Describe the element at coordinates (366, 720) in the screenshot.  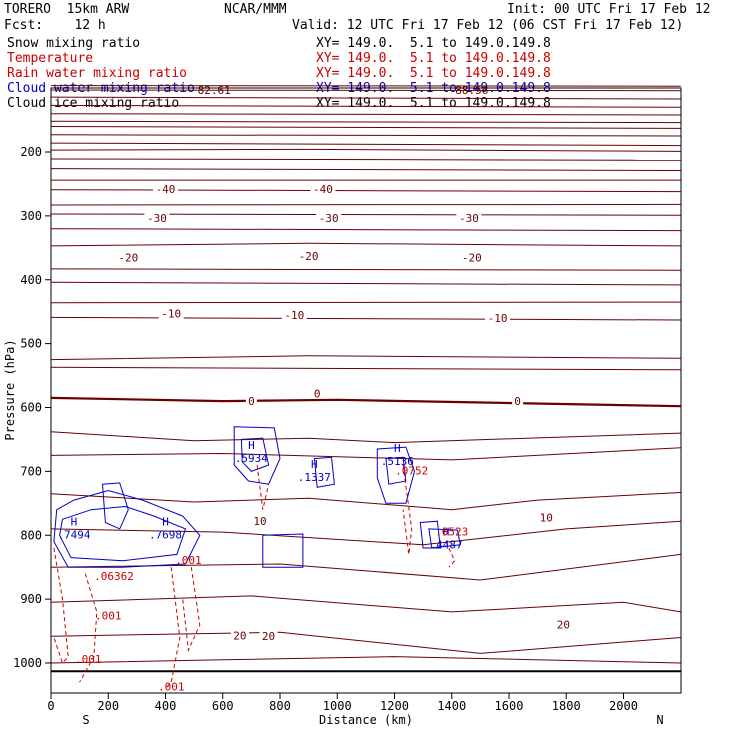
I see `x-axis-label: Distance (km)` at that location.